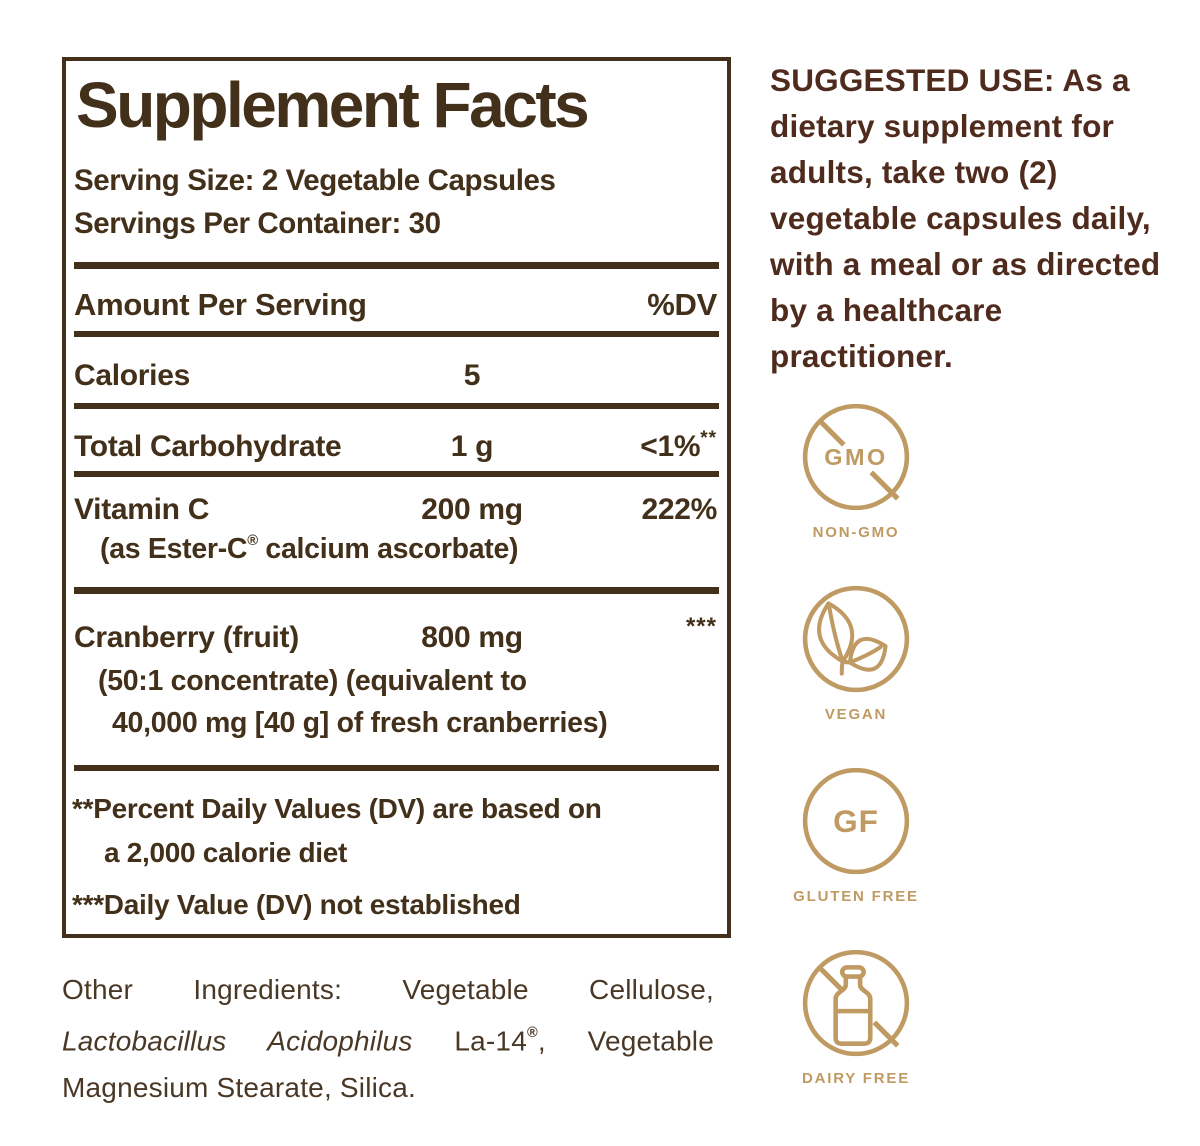  Describe the element at coordinates (856, 1003) in the screenshot. I see `milk-bottle-crossed-circle-icon` at that location.